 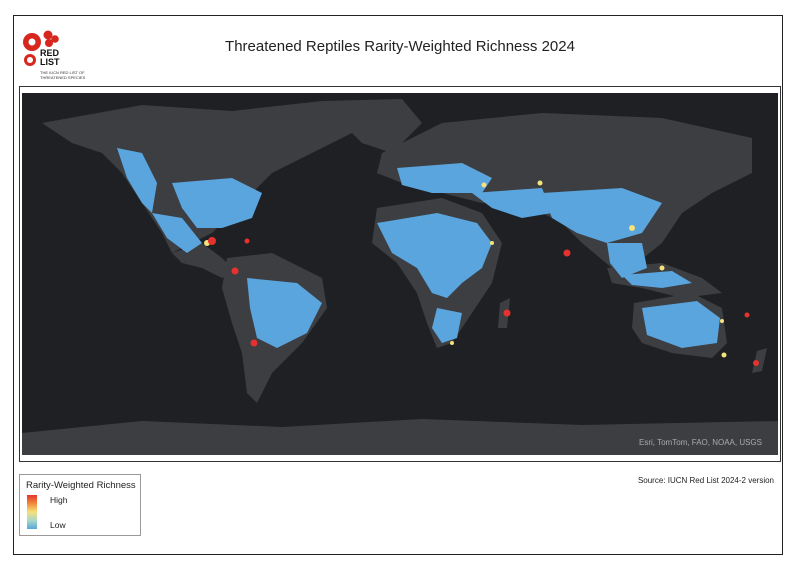 I want to click on mexico-low, so click(x=177, y=233).